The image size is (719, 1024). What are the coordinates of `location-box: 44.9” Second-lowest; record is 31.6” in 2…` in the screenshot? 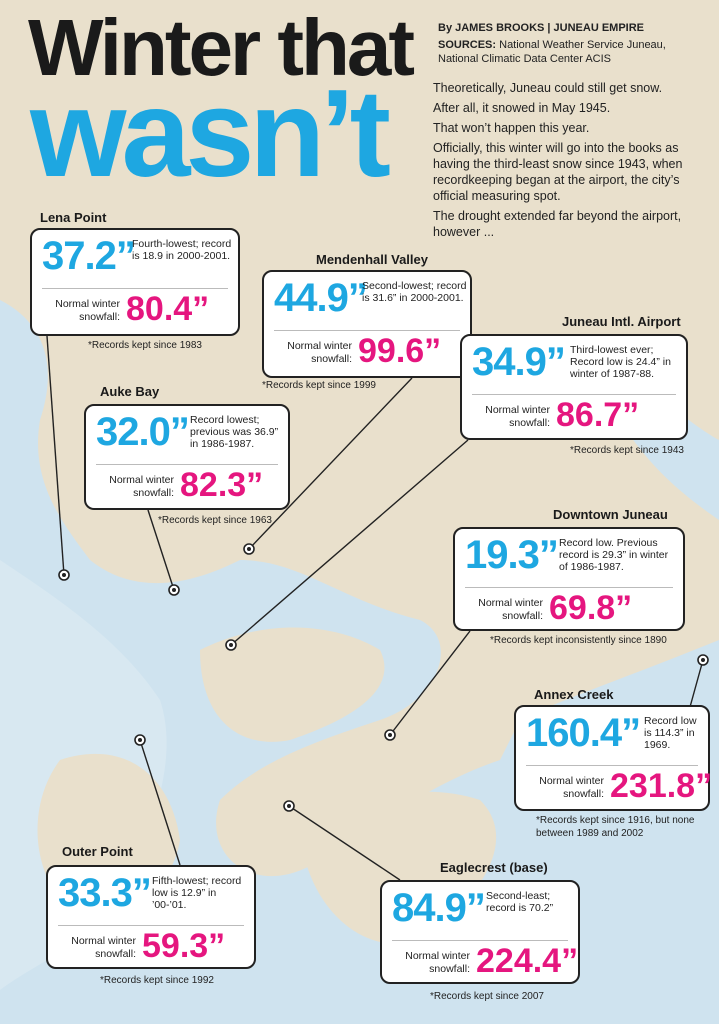 It's located at (367, 324).